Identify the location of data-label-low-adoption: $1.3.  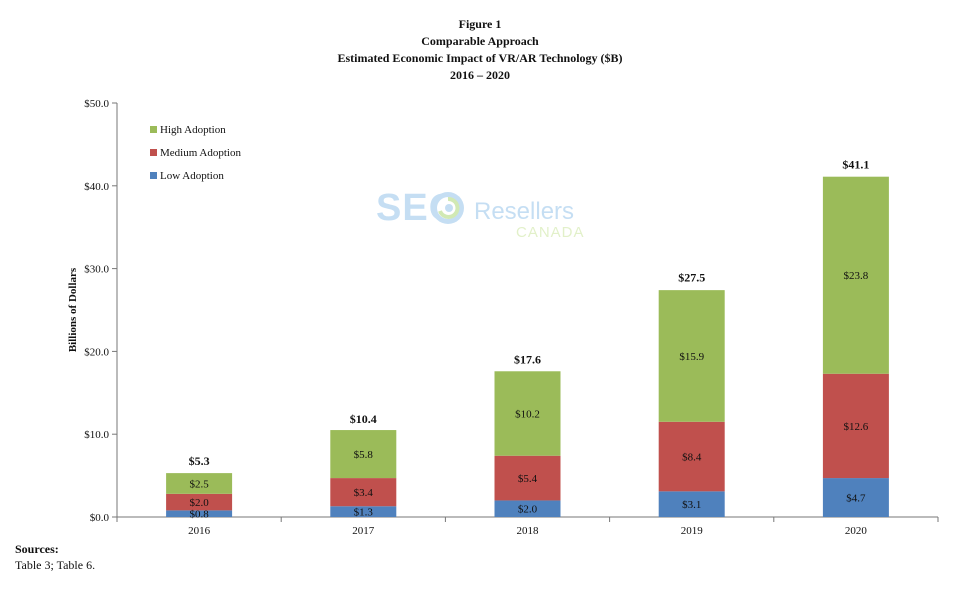
(364, 513).